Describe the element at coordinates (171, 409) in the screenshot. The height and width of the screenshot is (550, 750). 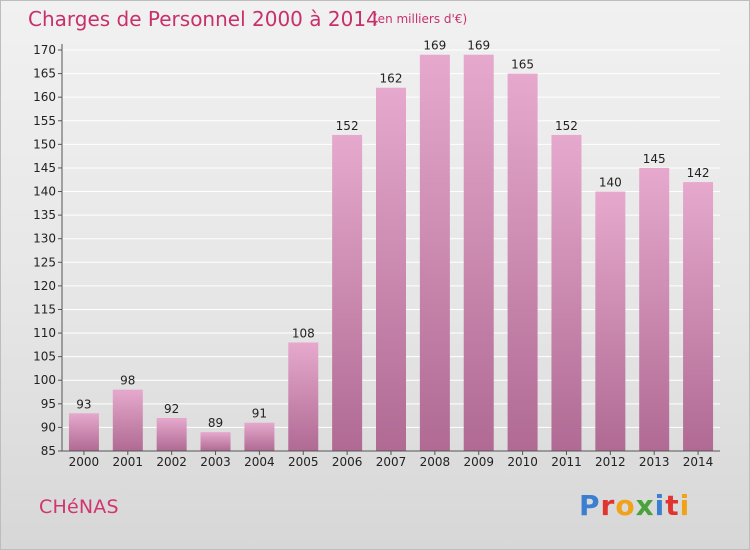
I see `data-label: 92` at that location.